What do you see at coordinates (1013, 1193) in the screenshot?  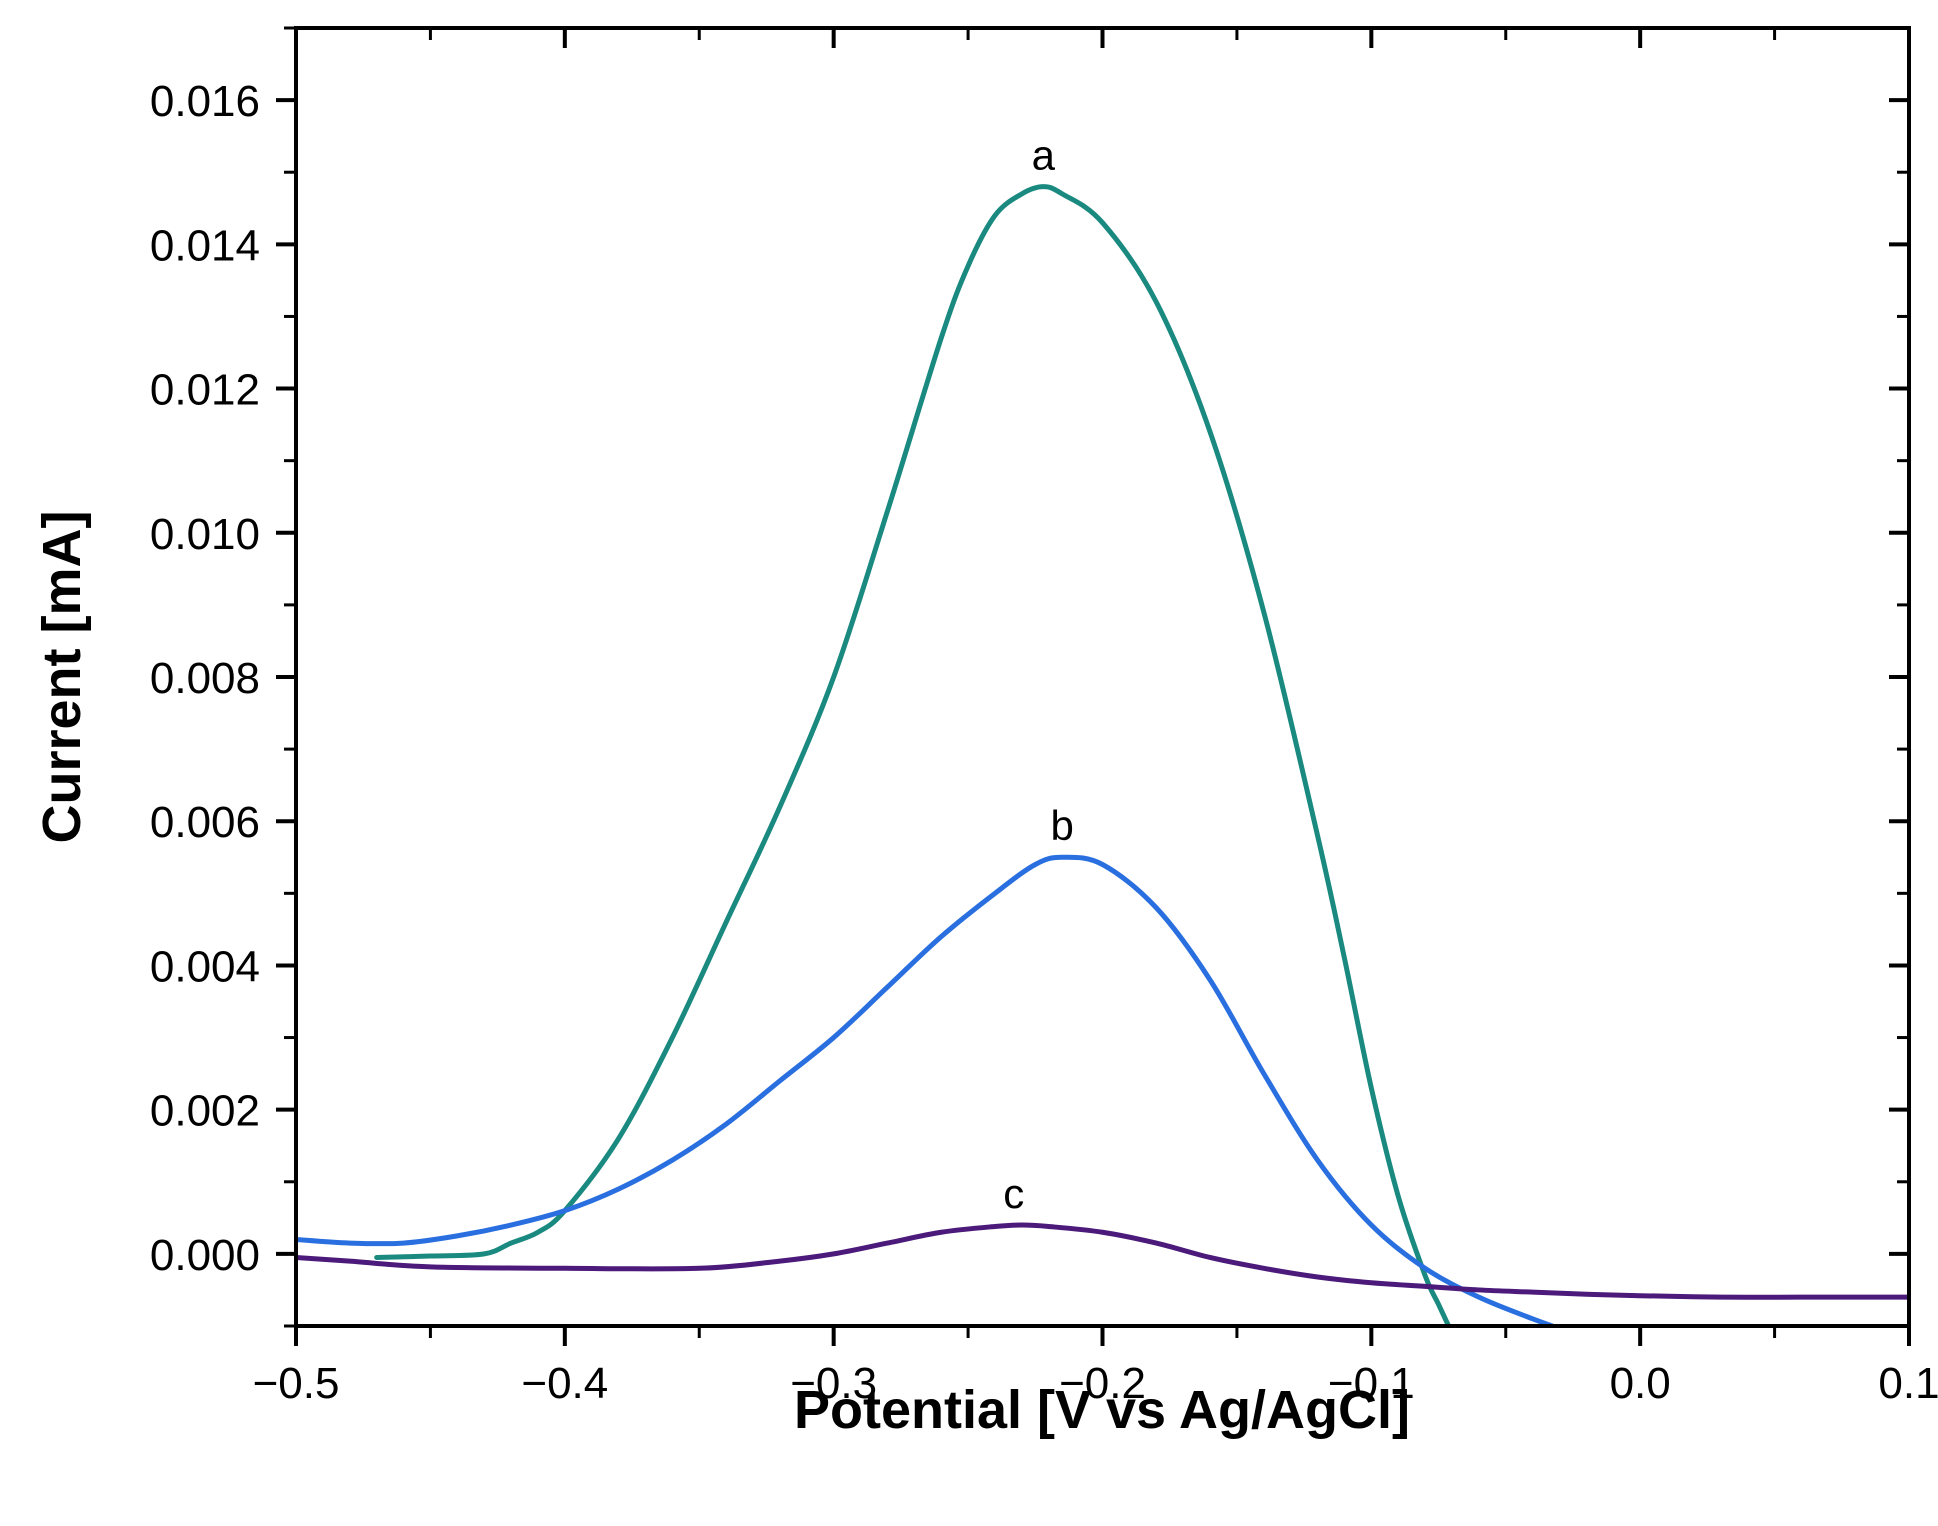 I see `curve-label-c: c` at bounding box center [1013, 1193].